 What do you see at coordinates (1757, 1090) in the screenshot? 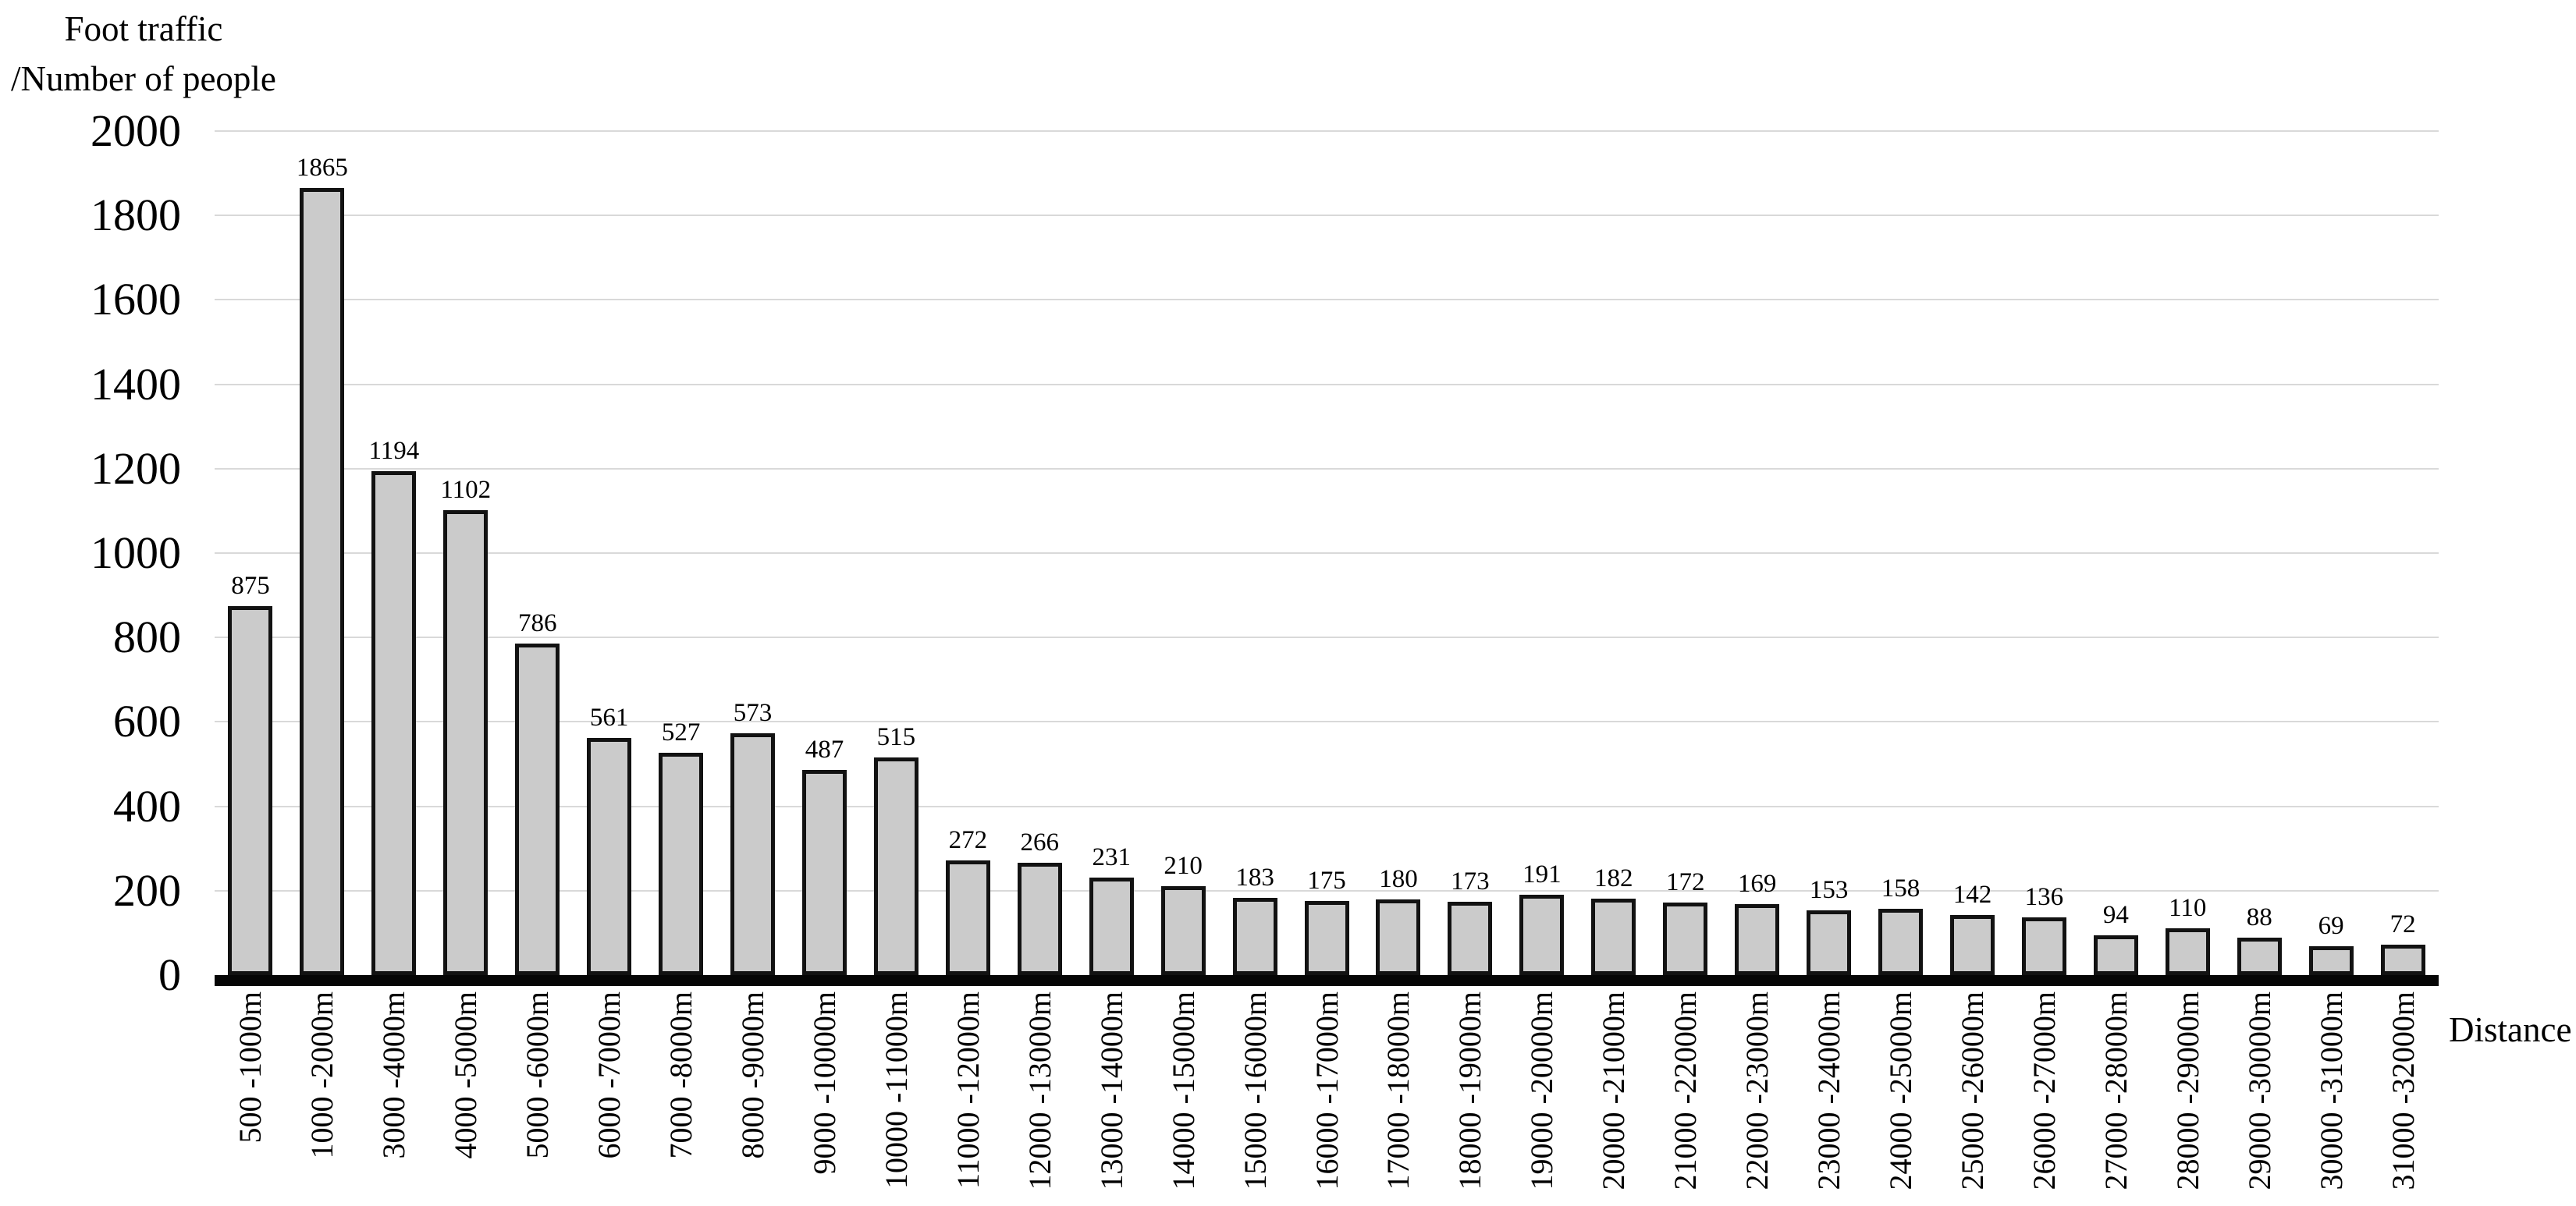
I see `x-tick-cell: 22000 -23000m` at bounding box center [1757, 1090].